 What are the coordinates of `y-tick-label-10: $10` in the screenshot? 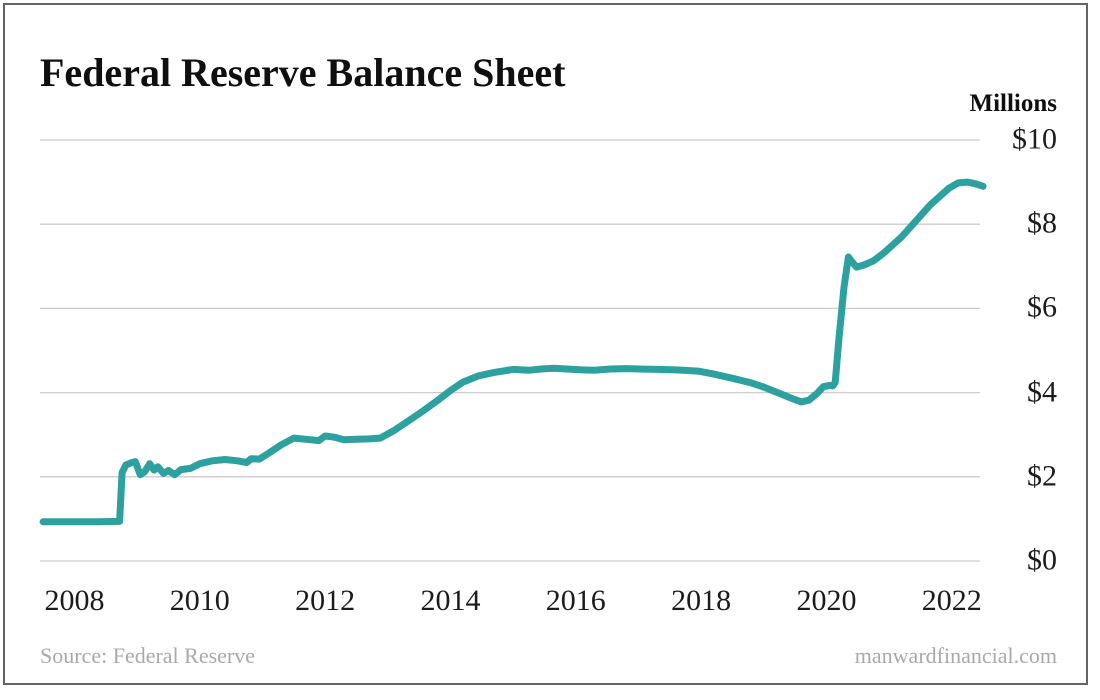 It's located at (1034, 139).